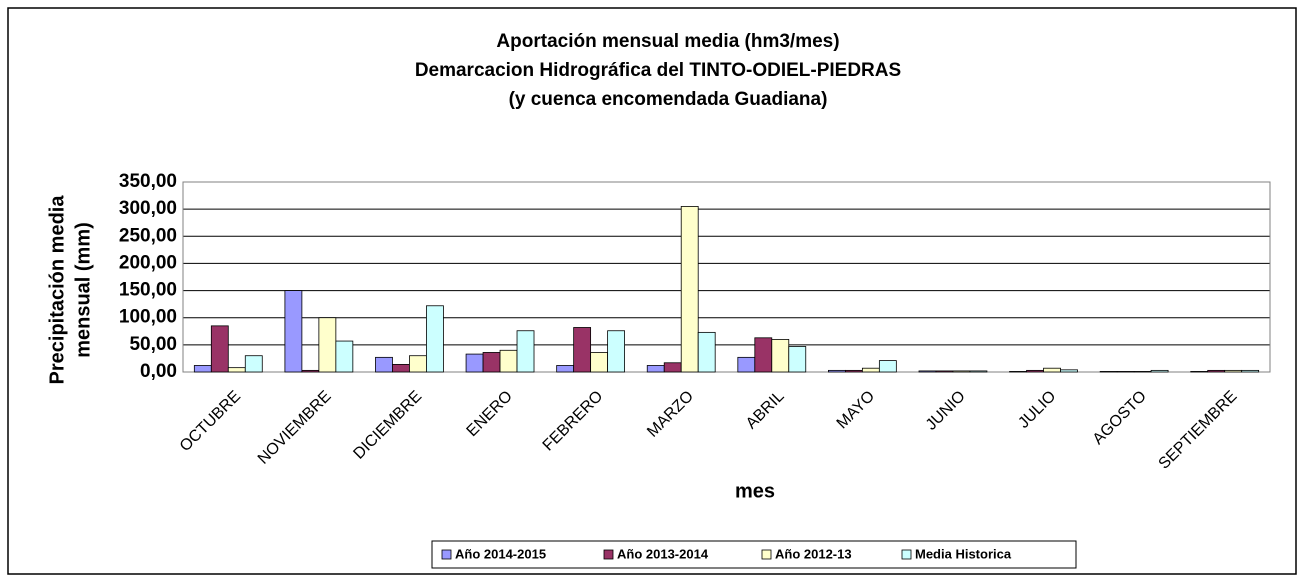 The image size is (1302, 576). What do you see at coordinates (148, 290) in the screenshot?
I see `y-tick-label: 150,00` at bounding box center [148, 290].